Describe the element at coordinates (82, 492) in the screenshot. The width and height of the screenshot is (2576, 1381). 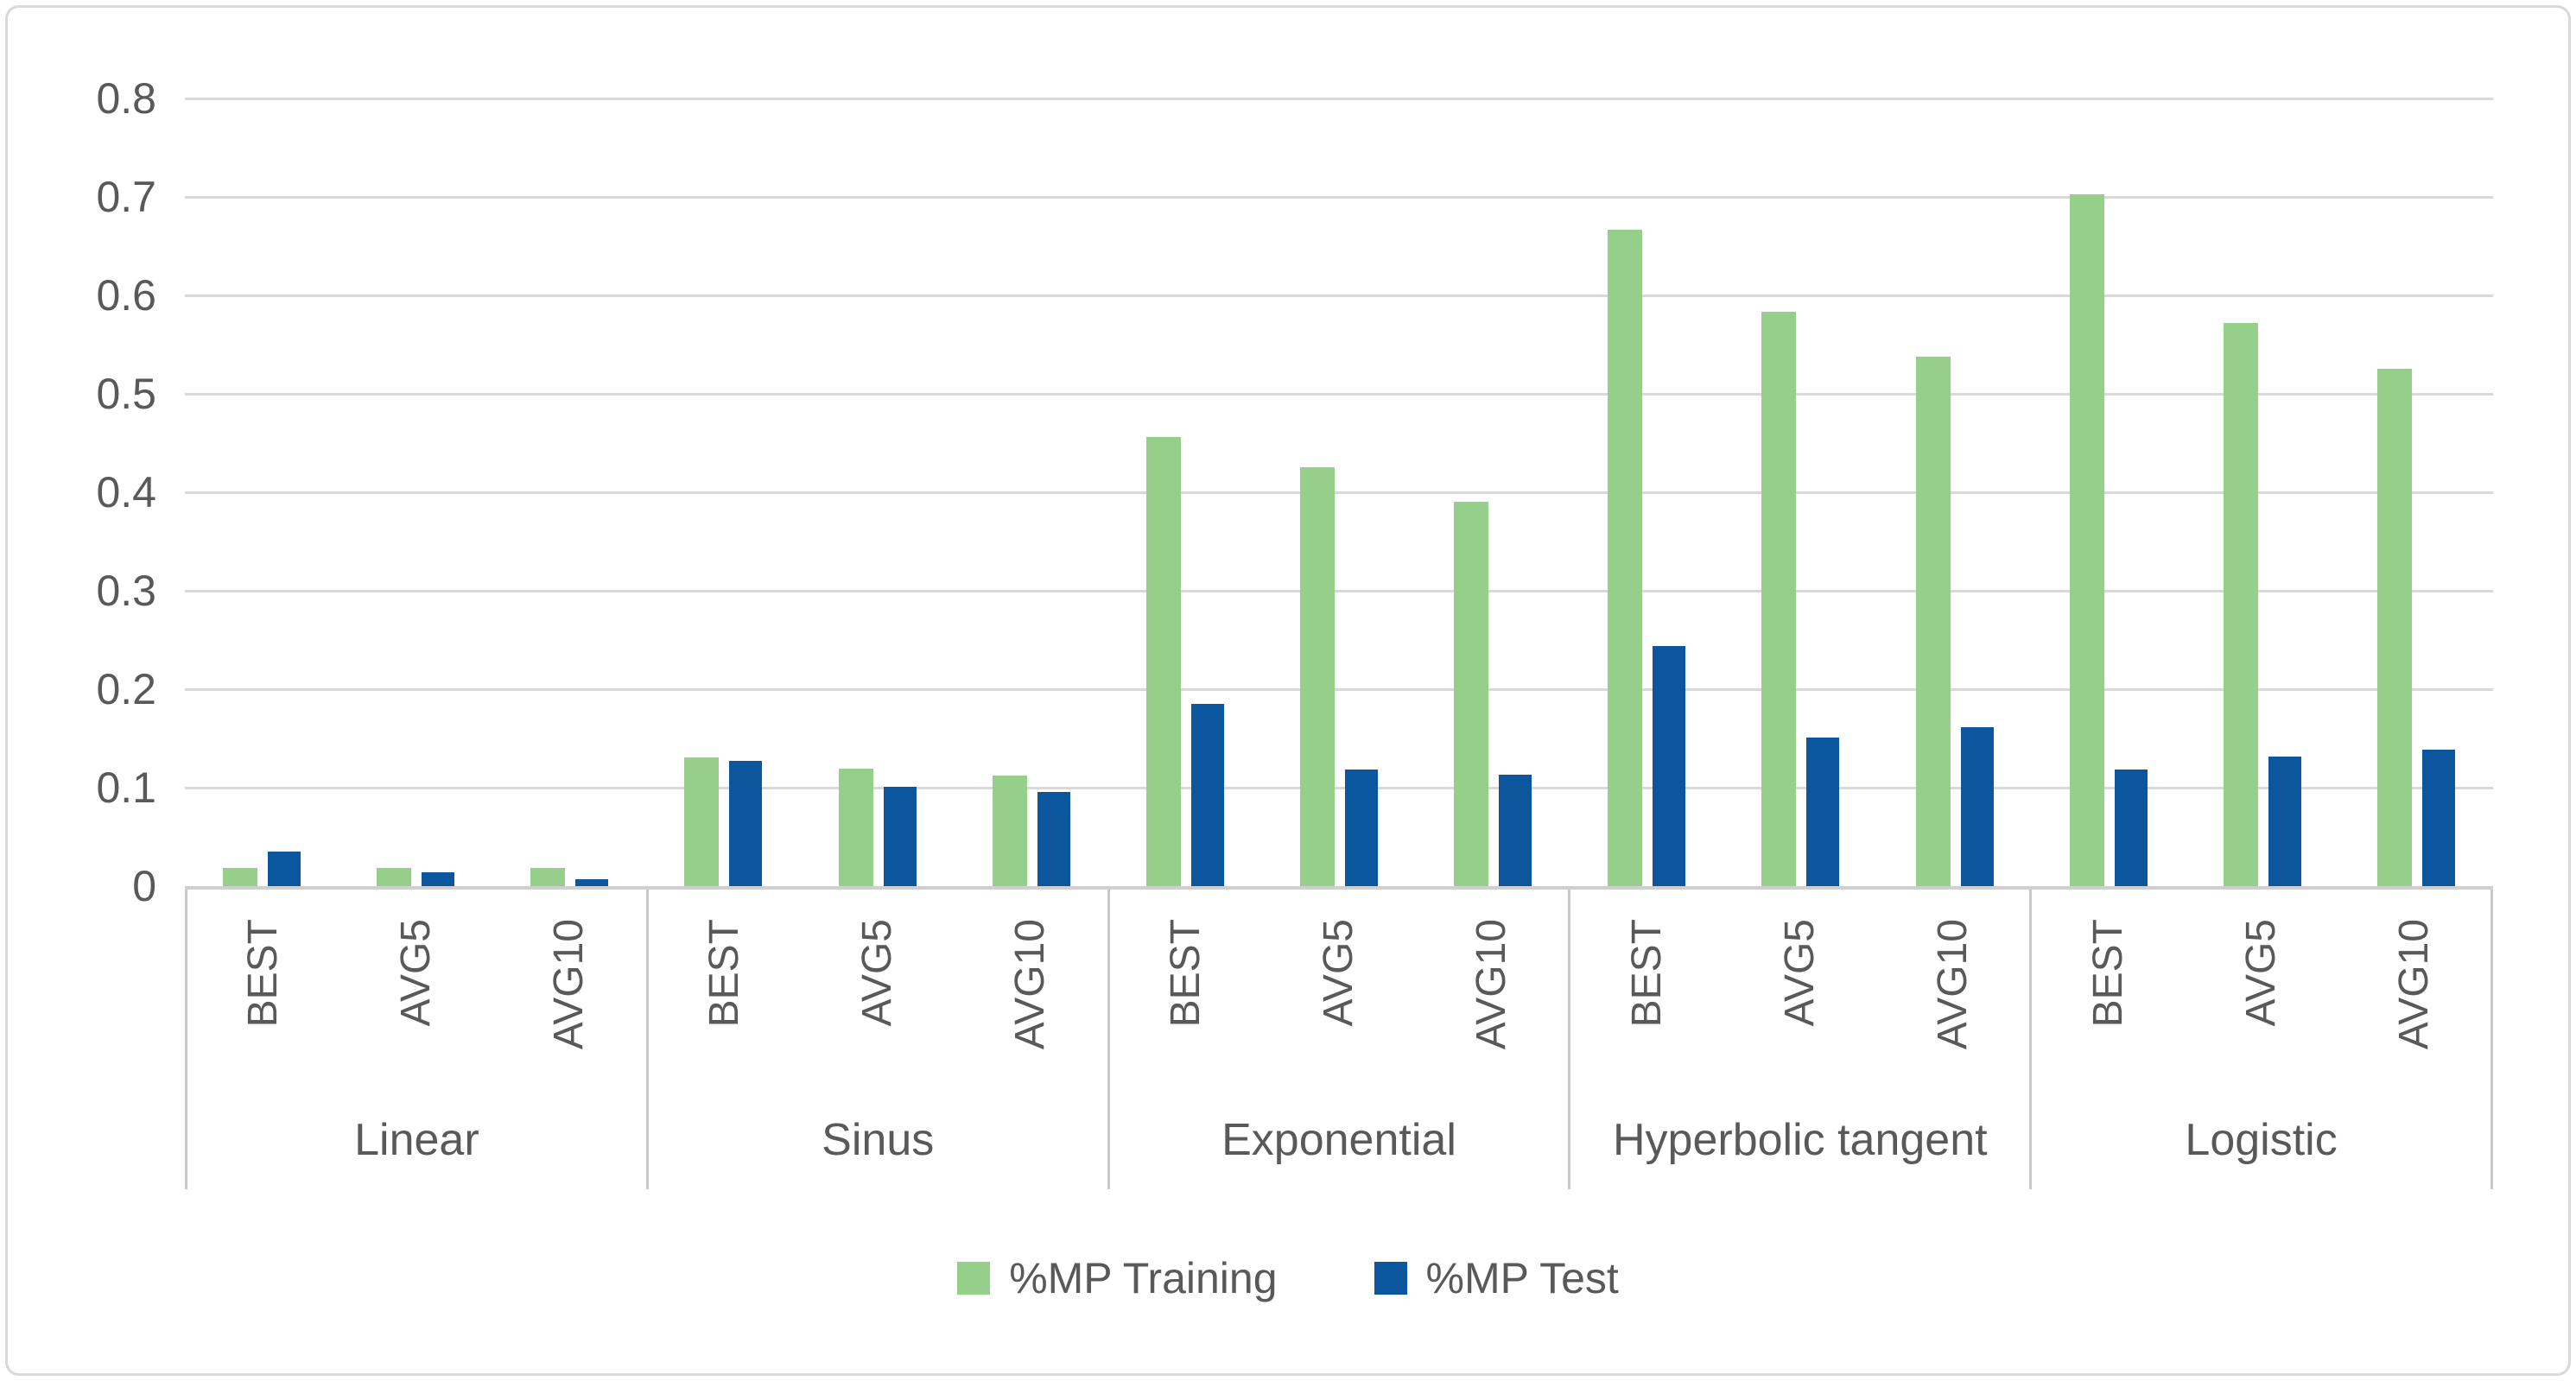
I see `y-axis: 0 0.1 0.2 0.3 0.4 0.5 0.6 0.7 0.8` at that location.